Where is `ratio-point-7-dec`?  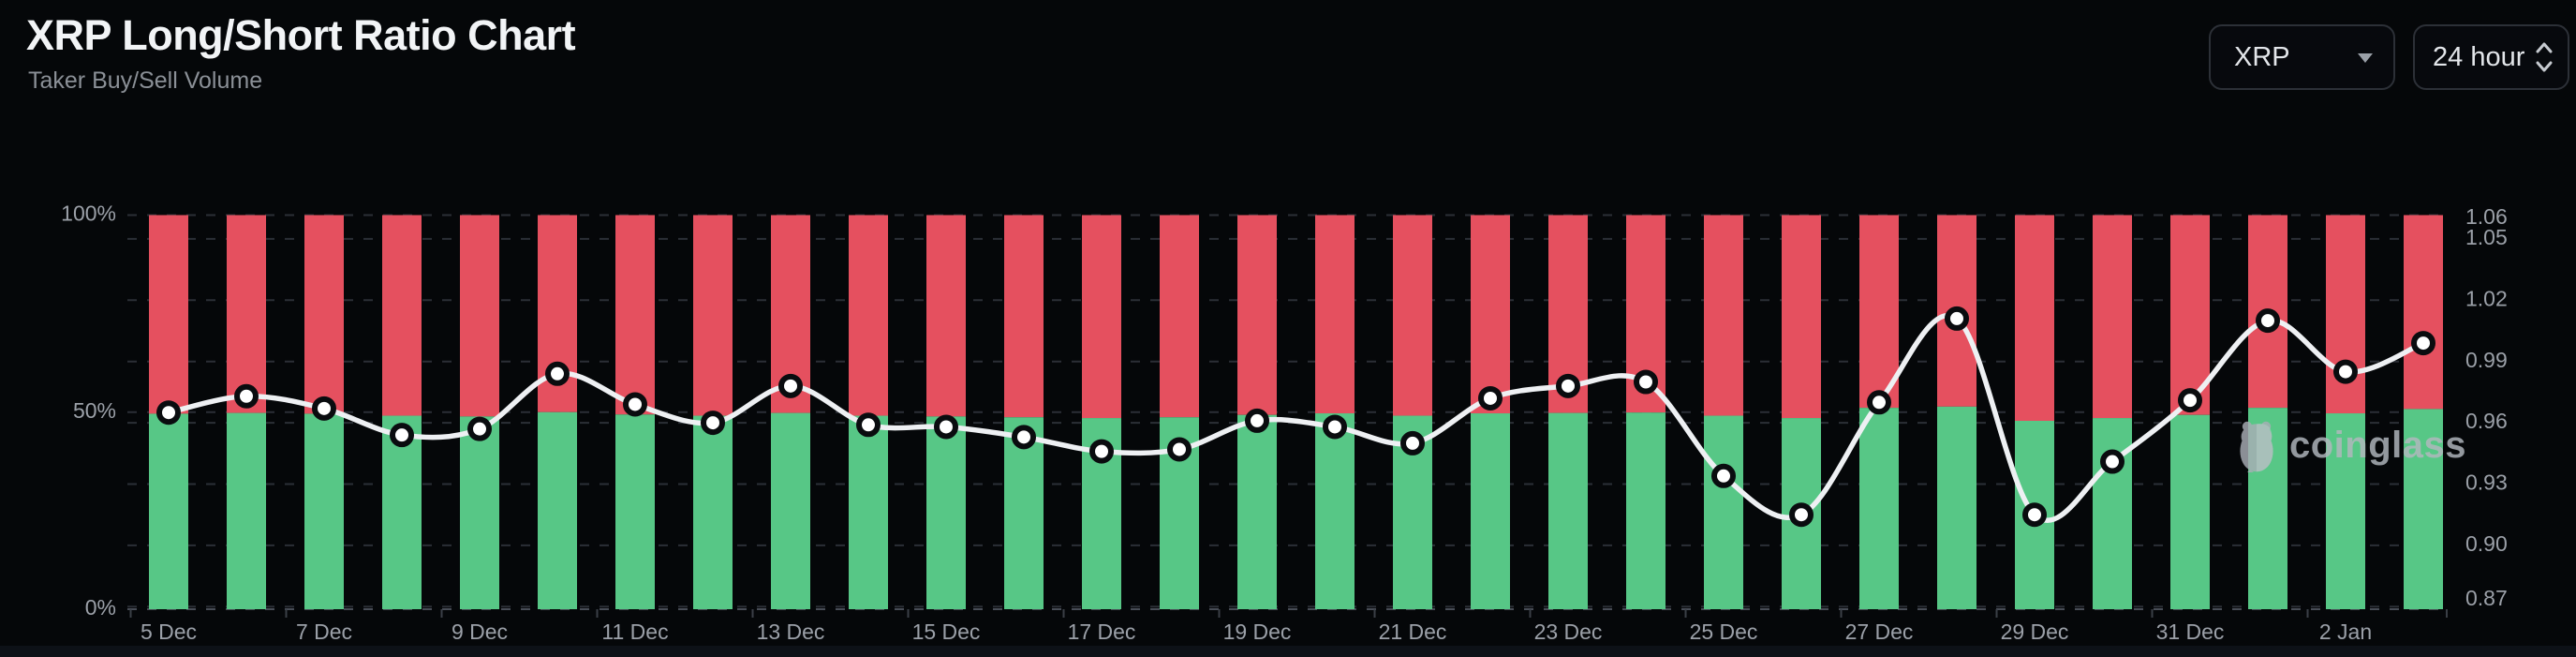
ratio-point-7-dec is located at coordinates (324, 408).